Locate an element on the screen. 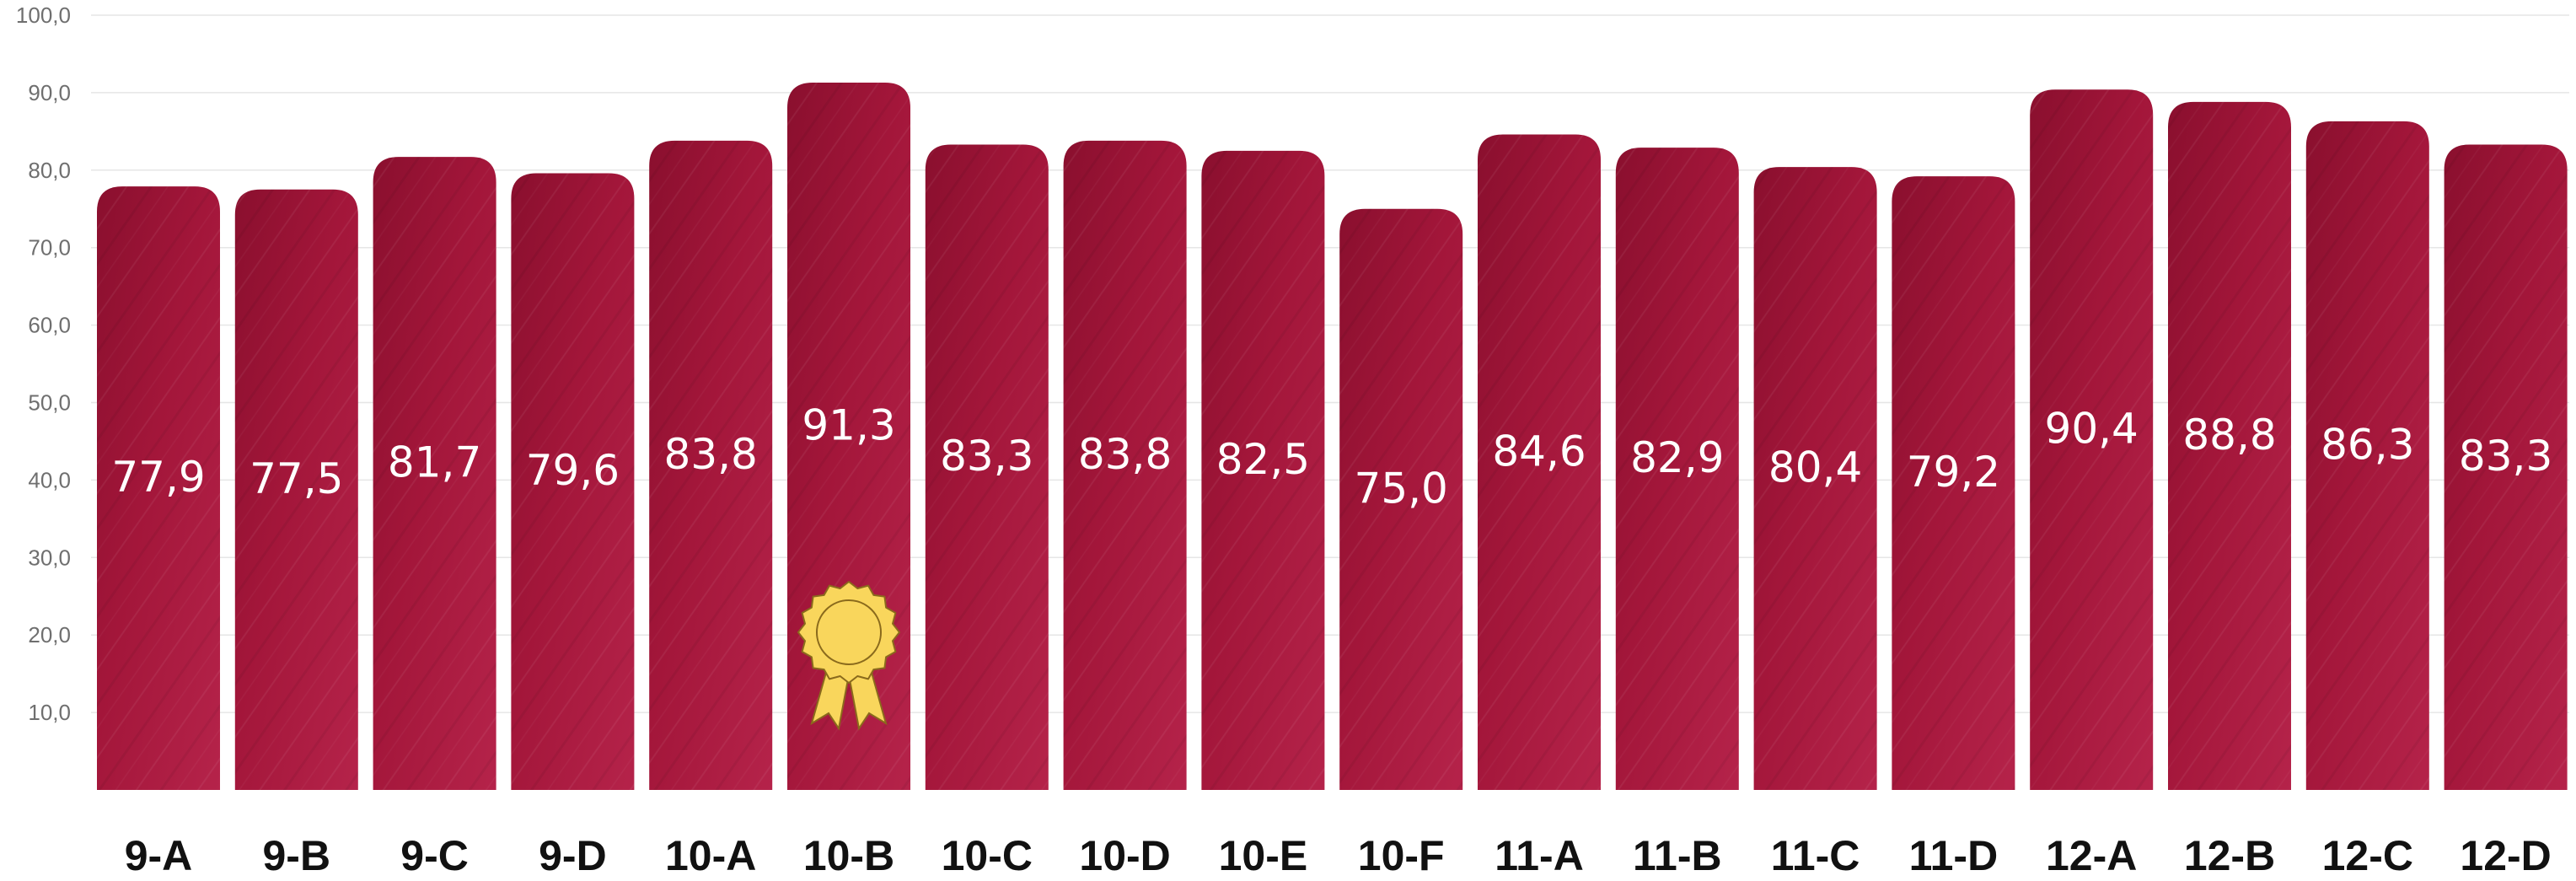  bar-value-label: 90,4 is located at coordinates (2092, 430).